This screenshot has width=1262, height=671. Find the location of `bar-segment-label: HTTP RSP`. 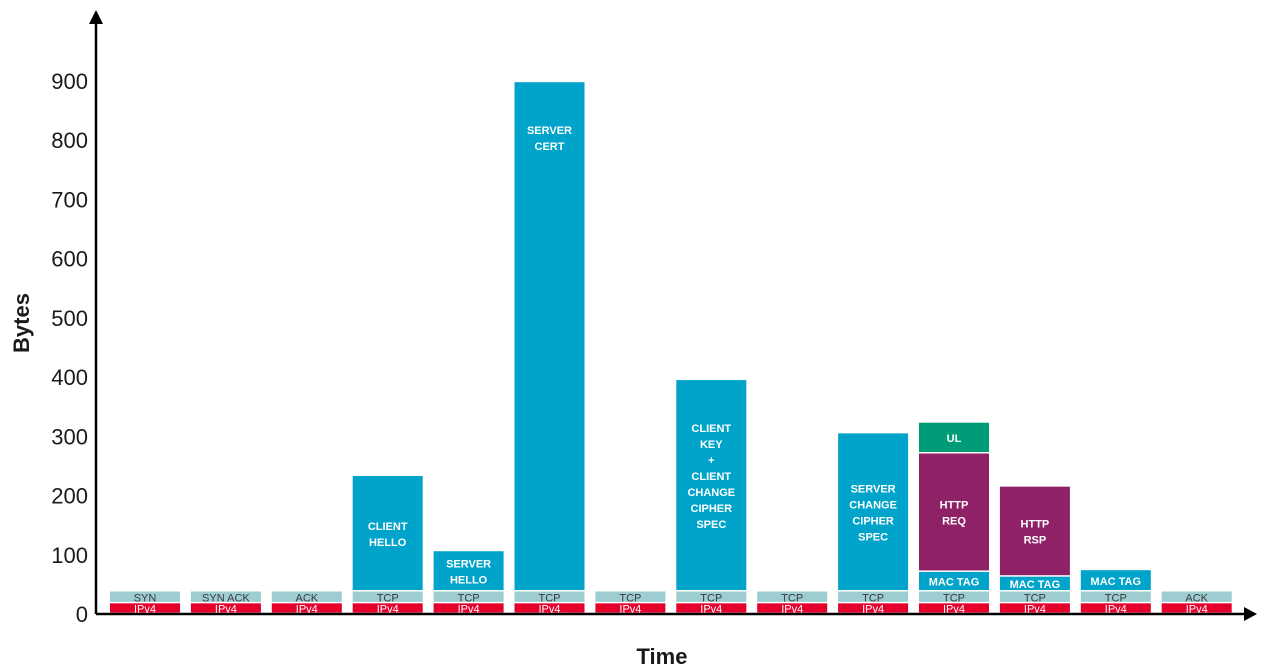

bar-segment-label: HTTP RSP is located at coordinates (1035, 533).